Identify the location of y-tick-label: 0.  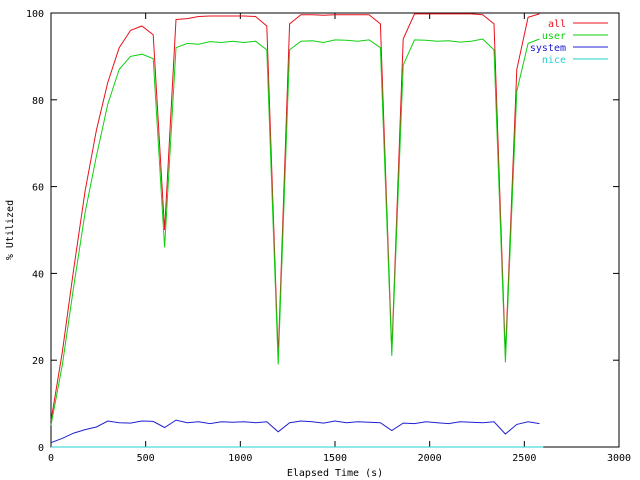
(41, 448).